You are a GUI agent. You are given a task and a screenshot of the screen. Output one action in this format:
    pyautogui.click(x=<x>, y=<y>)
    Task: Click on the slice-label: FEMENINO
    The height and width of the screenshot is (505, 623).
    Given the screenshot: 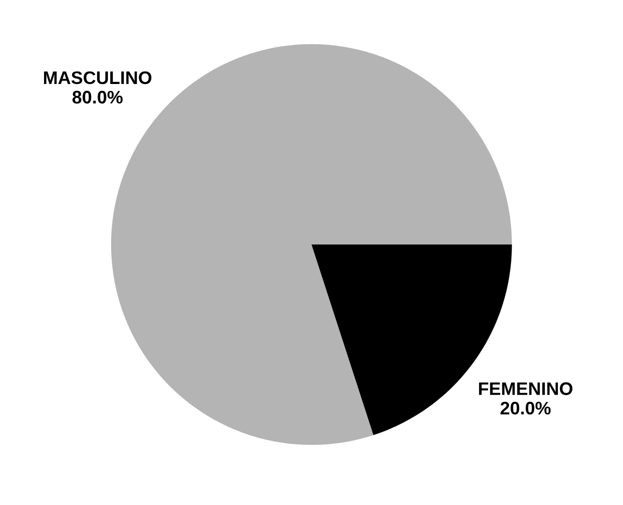 What is the action you would take?
    pyautogui.click(x=525, y=389)
    